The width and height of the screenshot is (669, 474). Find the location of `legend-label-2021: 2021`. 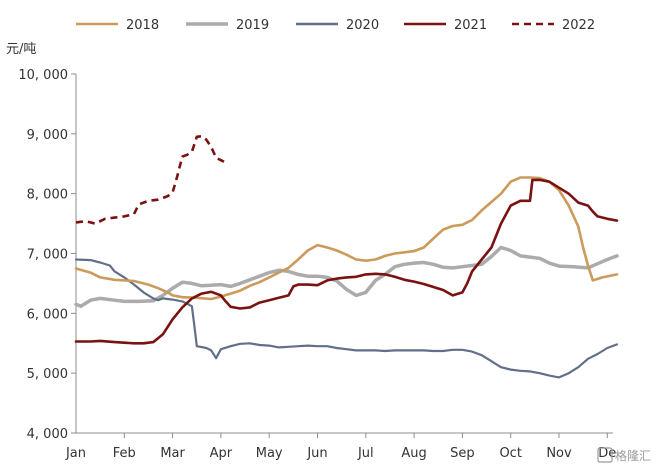

legend-label-2021: 2021 is located at coordinates (470, 25).